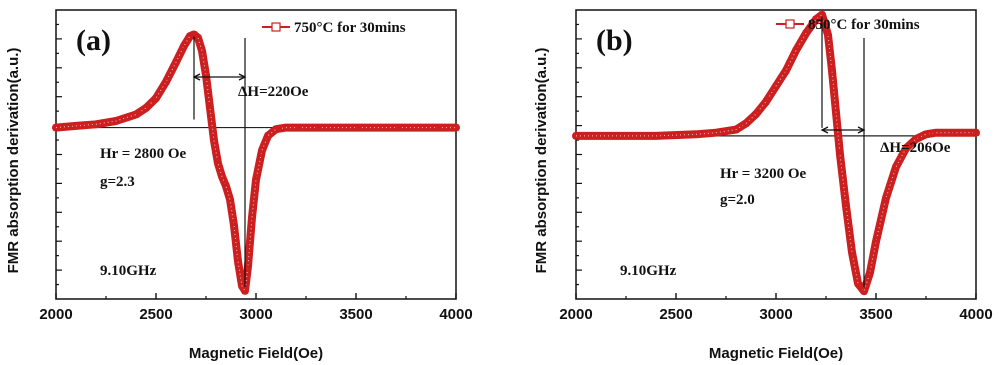  I want to click on legend-marker, so click(790, 24).